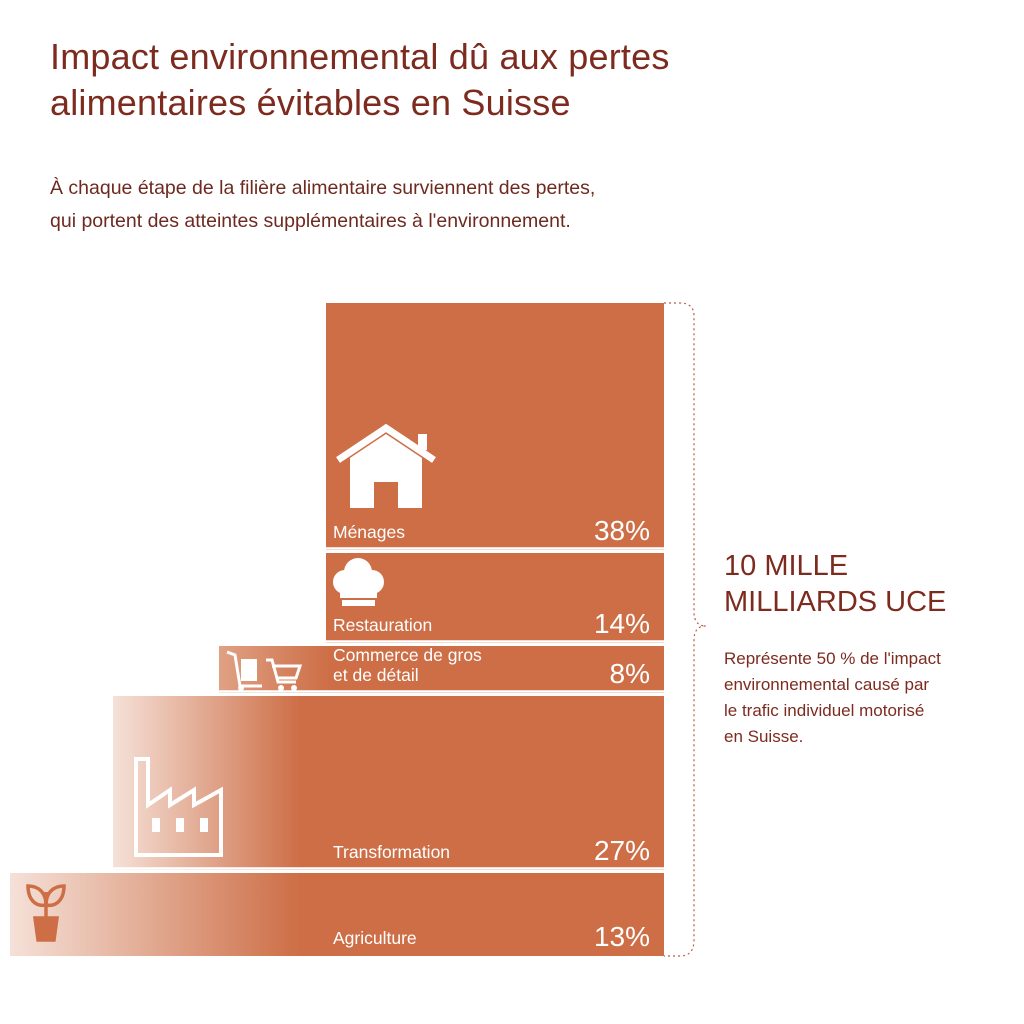 The width and height of the screenshot is (1024, 1024). What do you see at coordinates (337, 914) in the screenshot?
I see `bar-plant` at bounding box center [337, 914].